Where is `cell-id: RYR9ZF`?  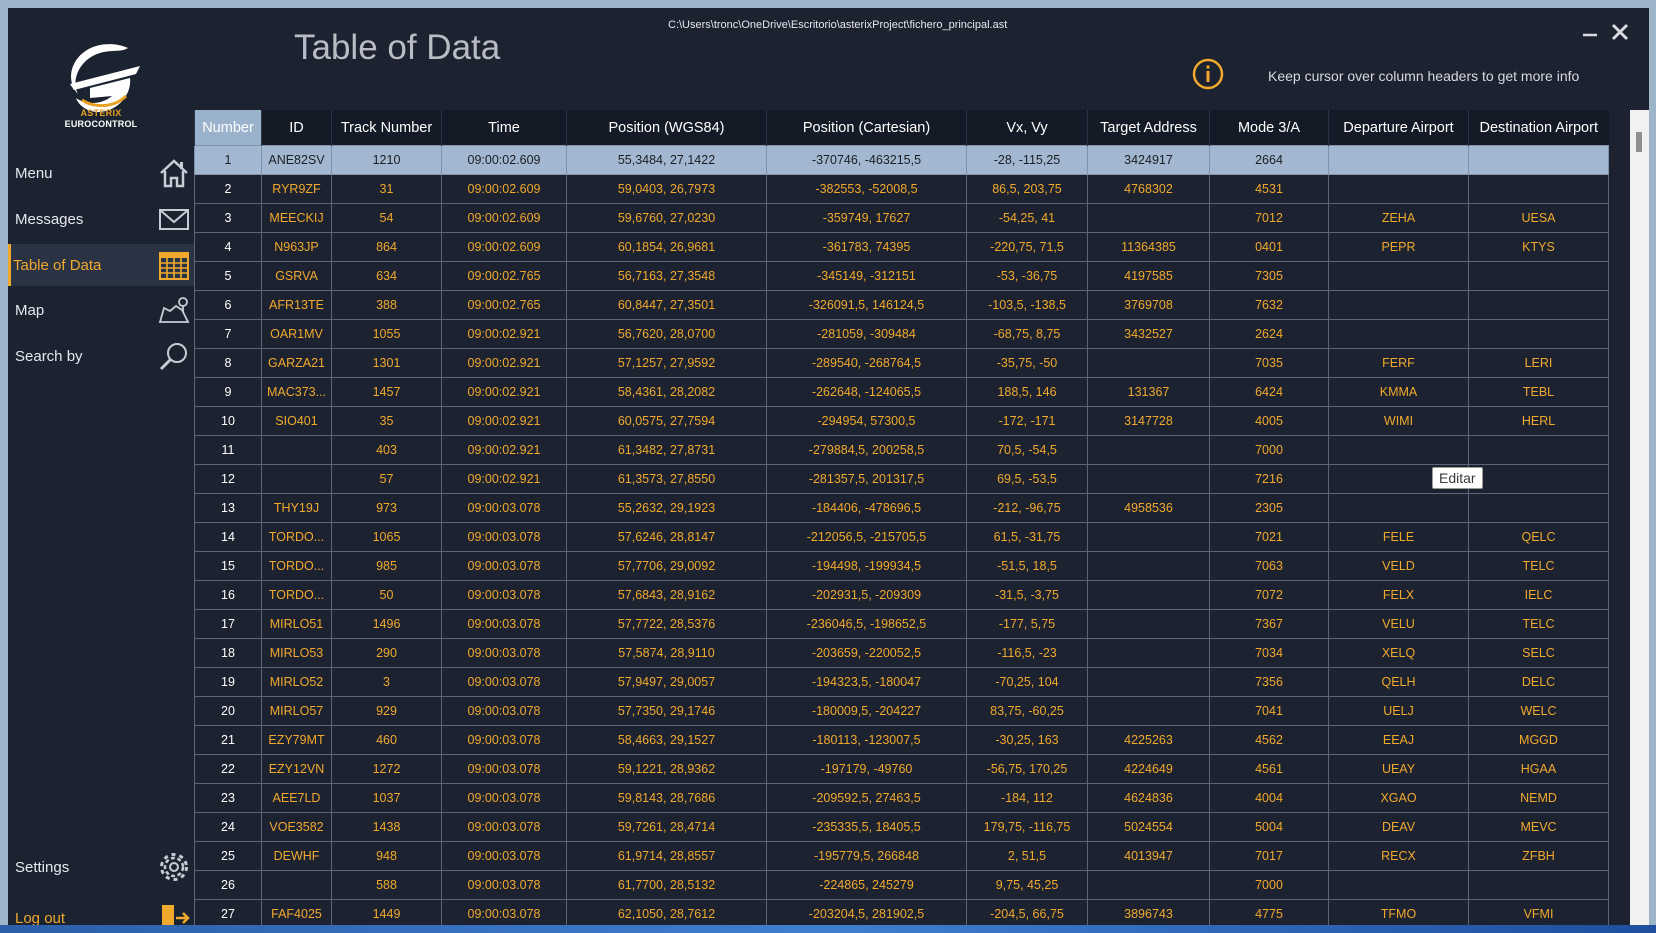 cell-id: RYR9ZF is located at coordinates (296, 189).